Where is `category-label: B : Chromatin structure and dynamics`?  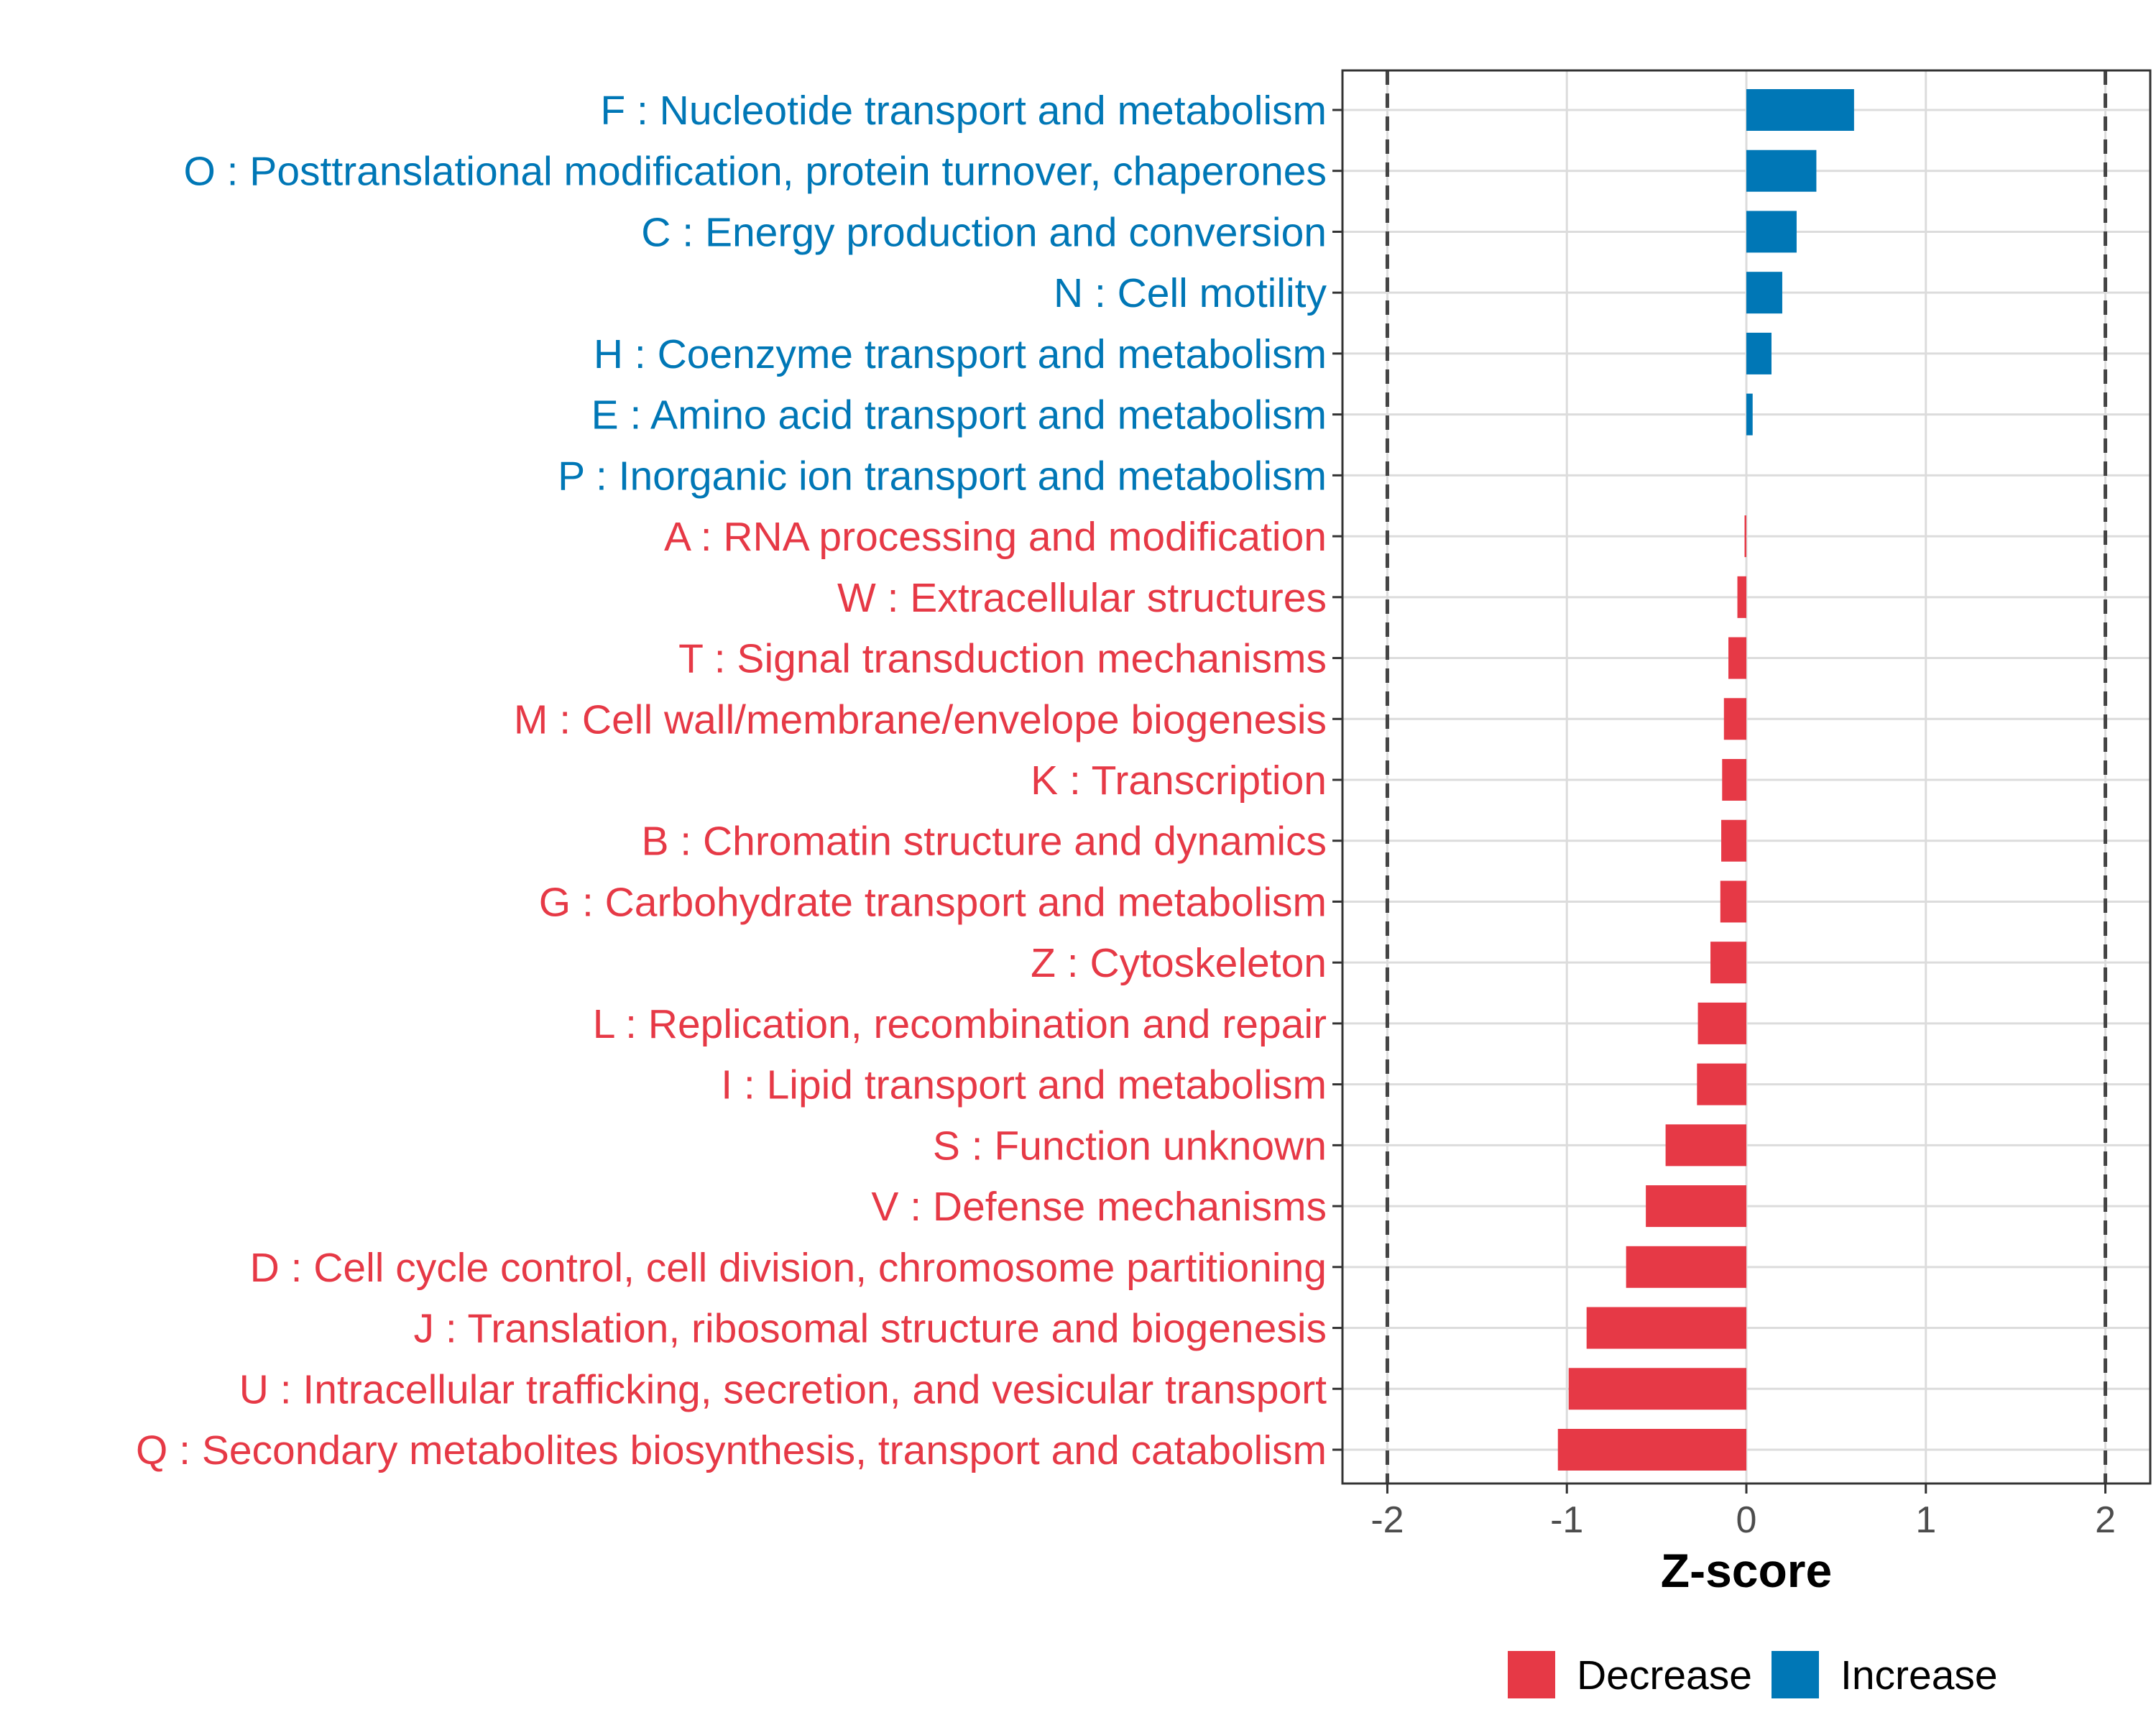
category-label: B : Chromatin structure and dynamics is located at coordinates (984, 842).